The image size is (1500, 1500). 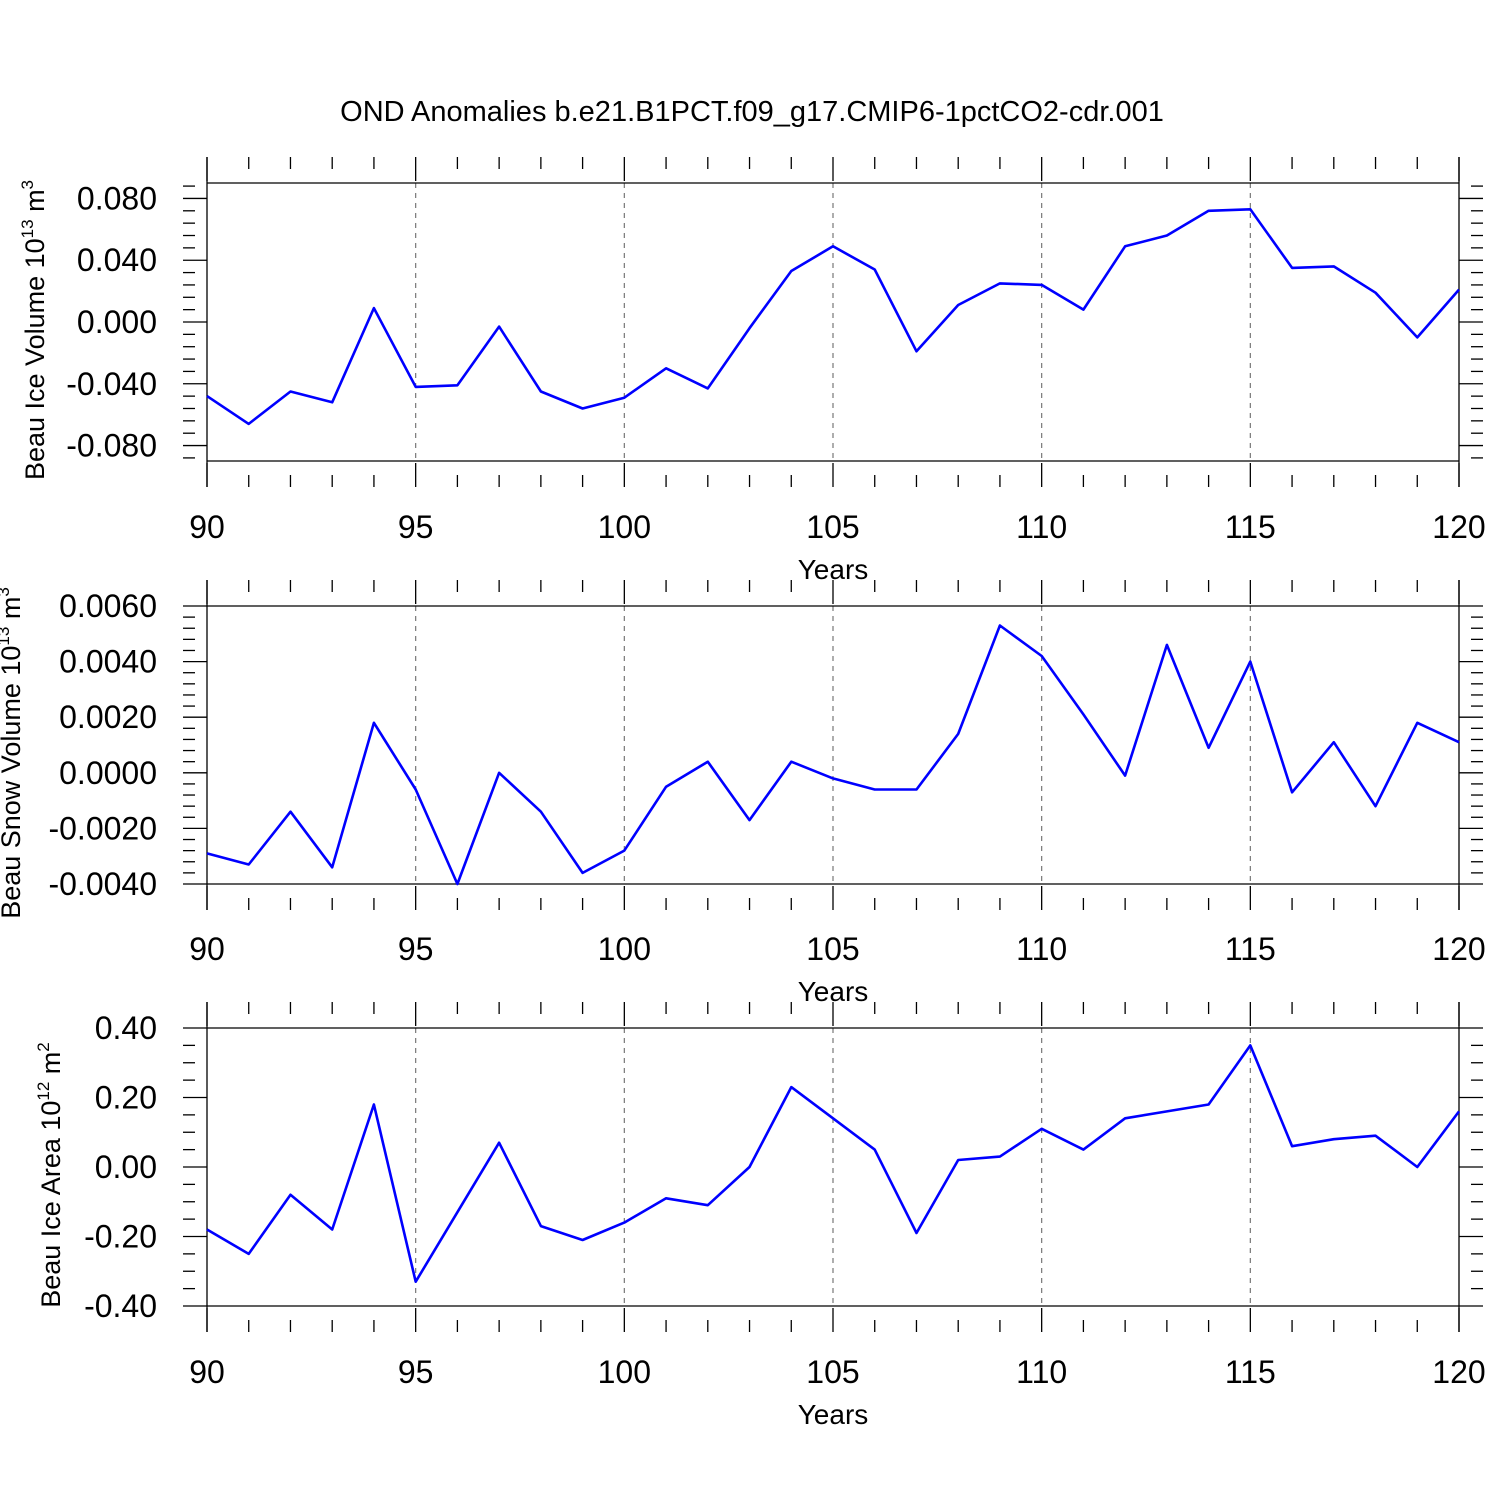 What do you see at coordinates (120, 1237) in the screenshot?
I see `y-tick-label: -0.20` at bounding box center [120, 1237].